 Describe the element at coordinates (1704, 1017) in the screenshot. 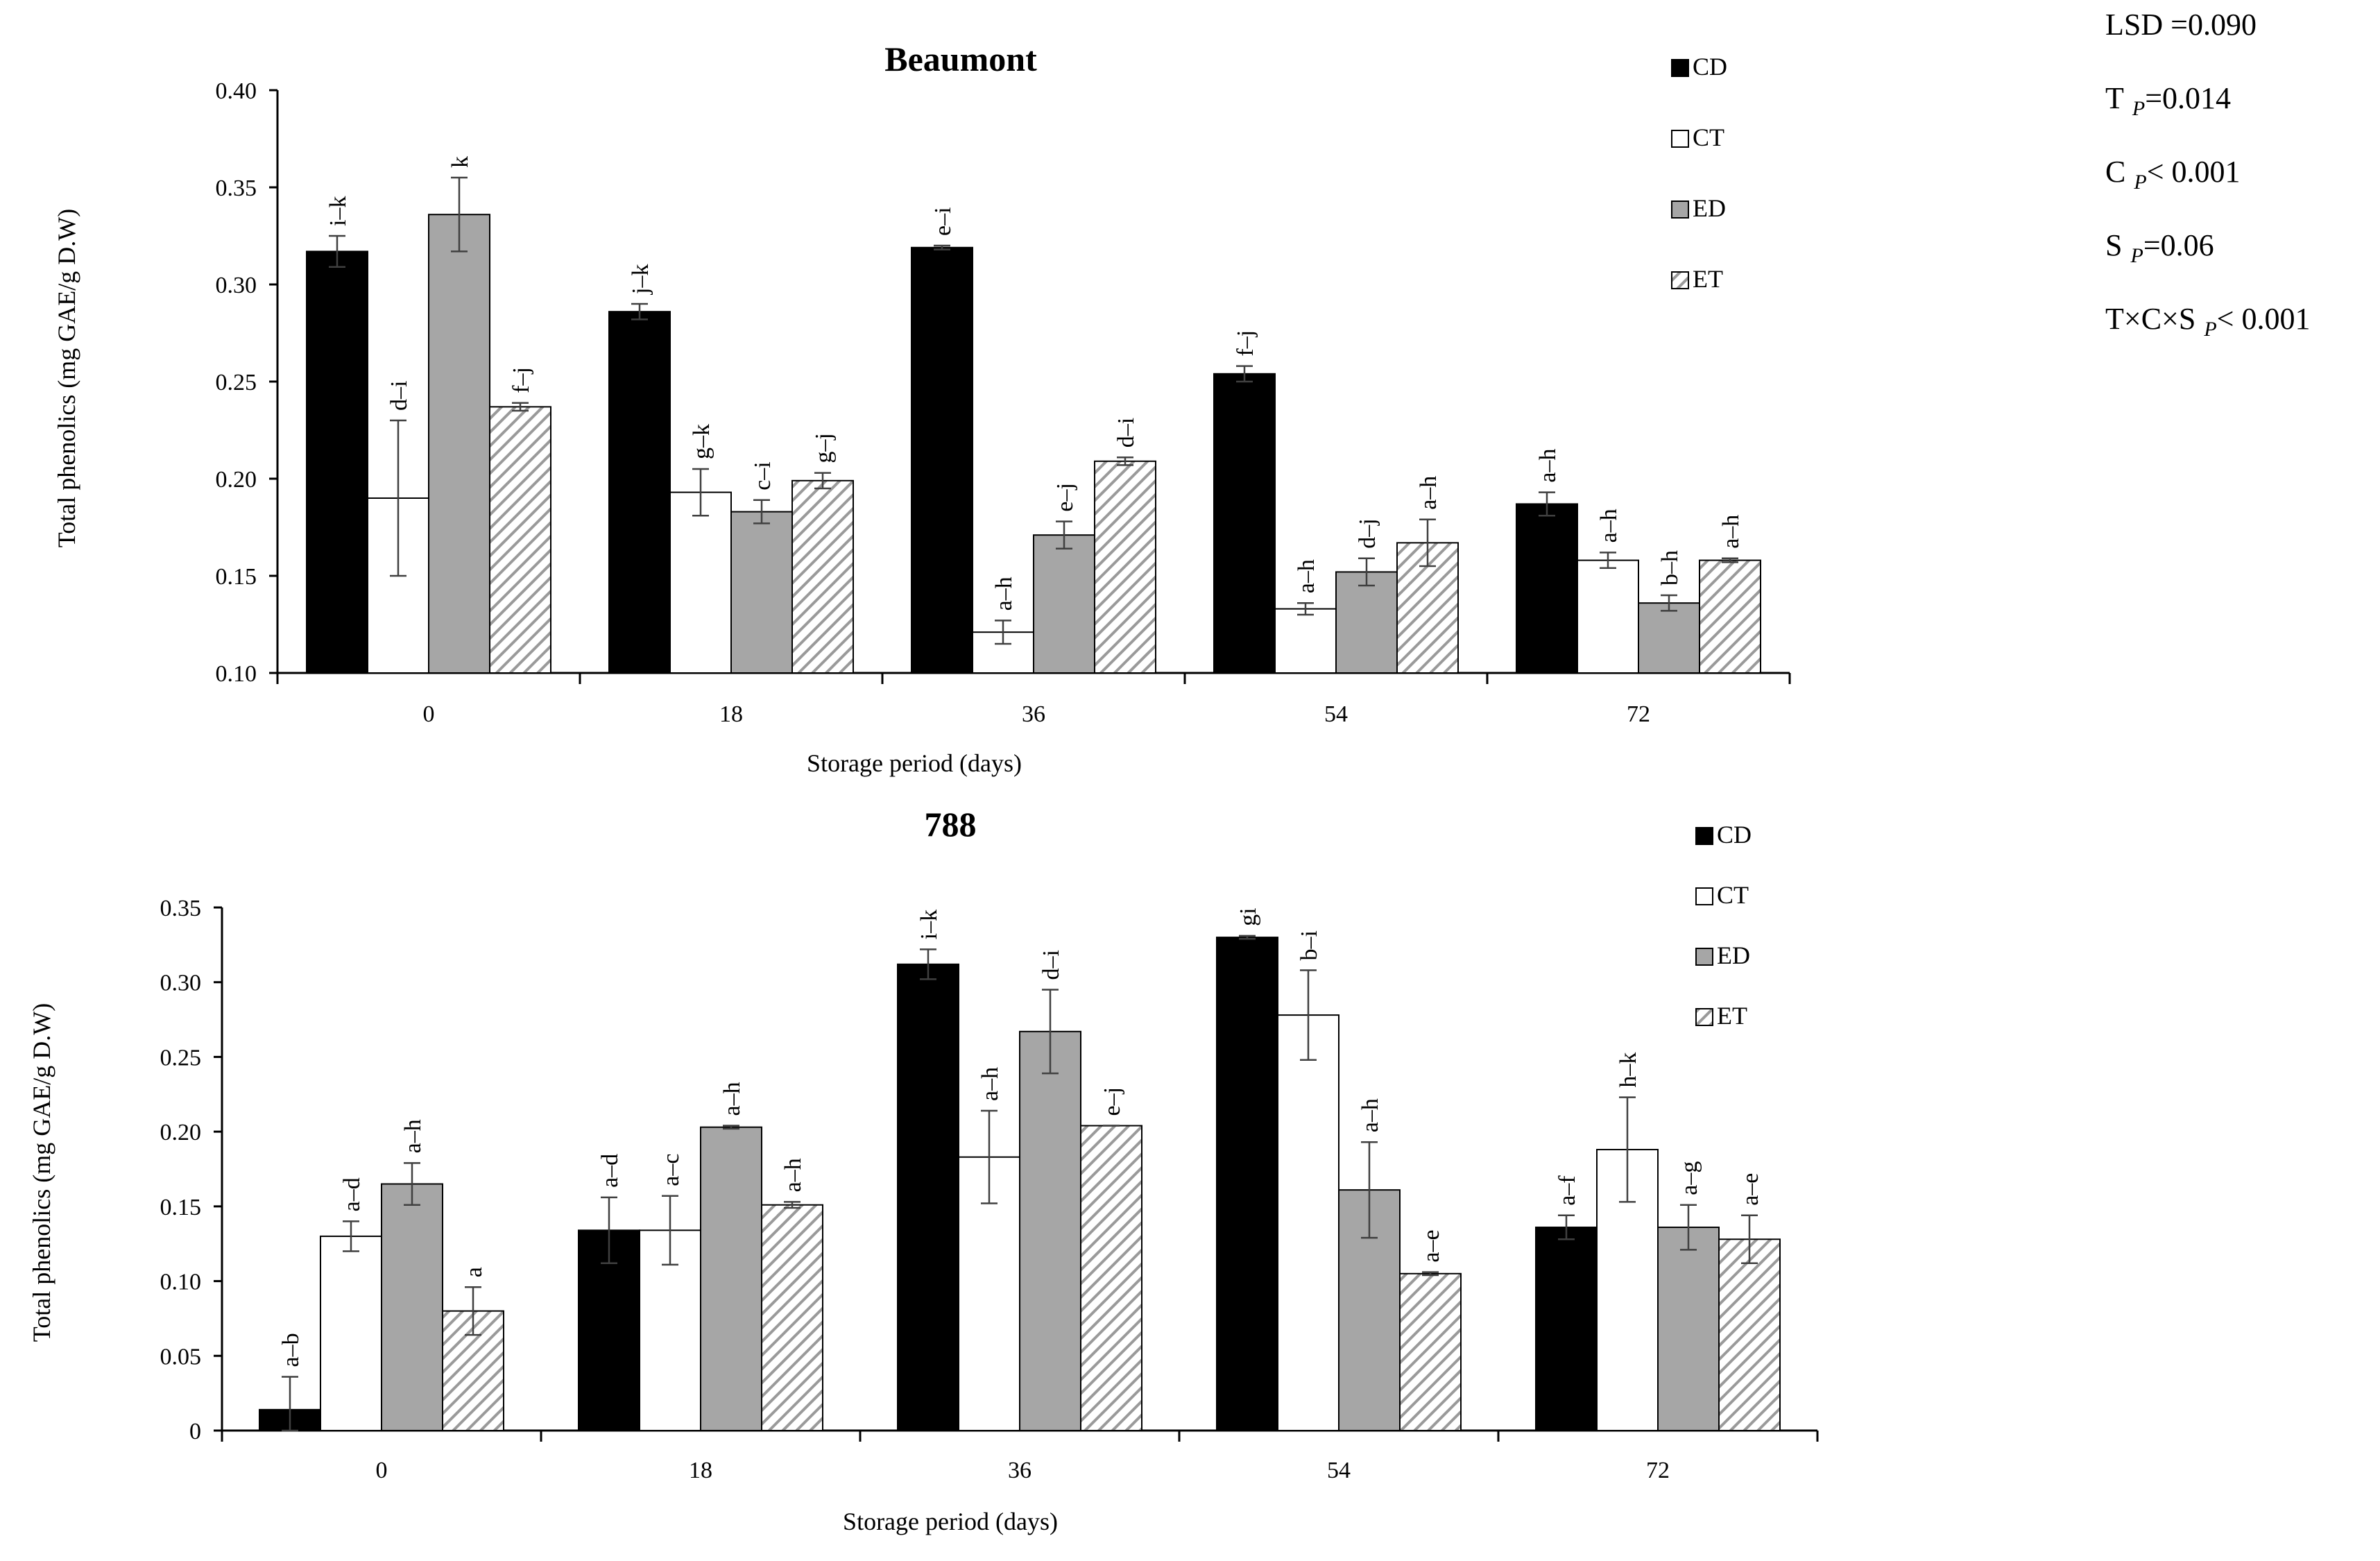

I see `legend-swatch-et` at that location.